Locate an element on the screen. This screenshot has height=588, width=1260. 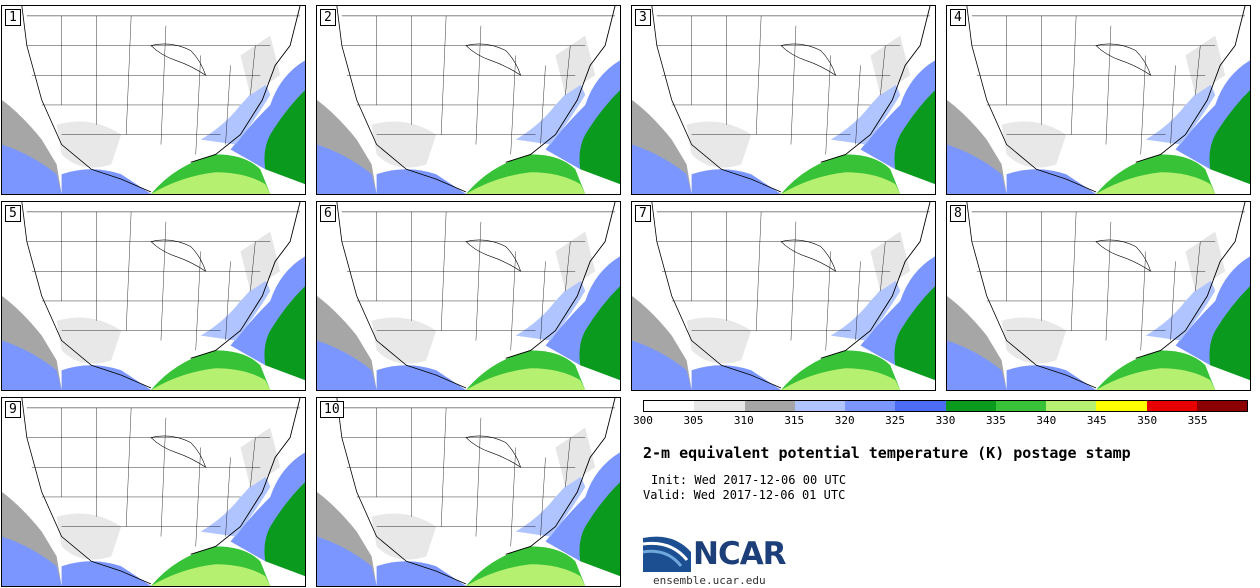
panel-number: 1 is located at coordinates (13, 17).